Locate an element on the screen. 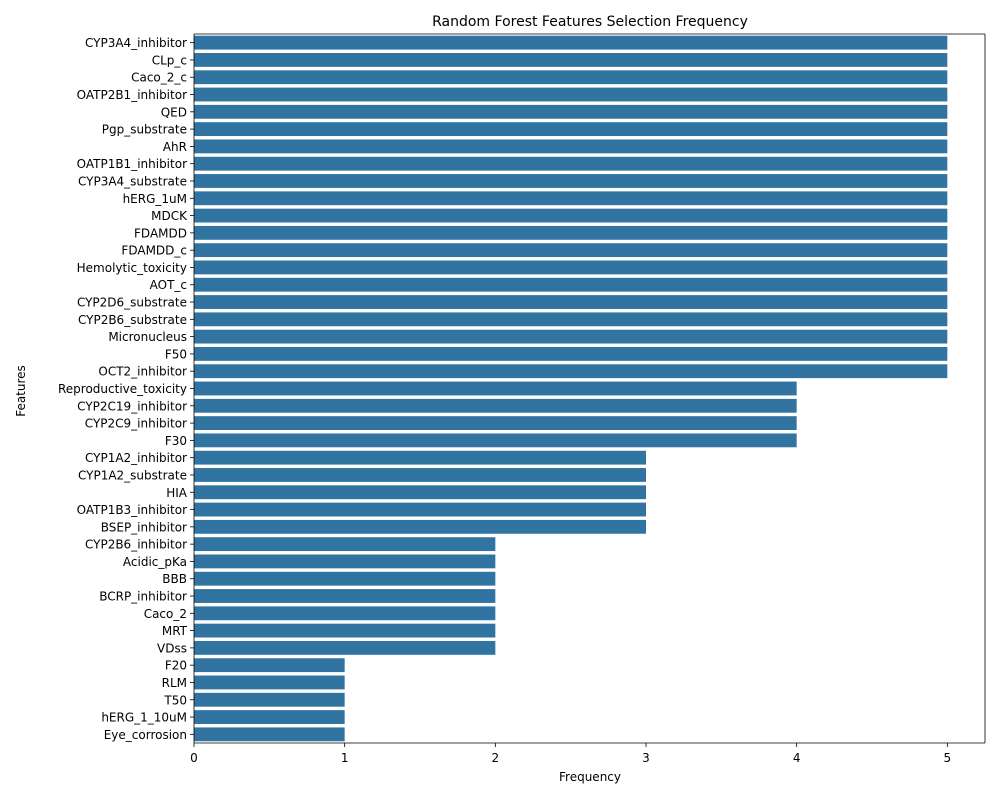 Image resolution: width=1000 pixels, height=800 pixels. bar-MDCK is located at coordinates (571, 215).